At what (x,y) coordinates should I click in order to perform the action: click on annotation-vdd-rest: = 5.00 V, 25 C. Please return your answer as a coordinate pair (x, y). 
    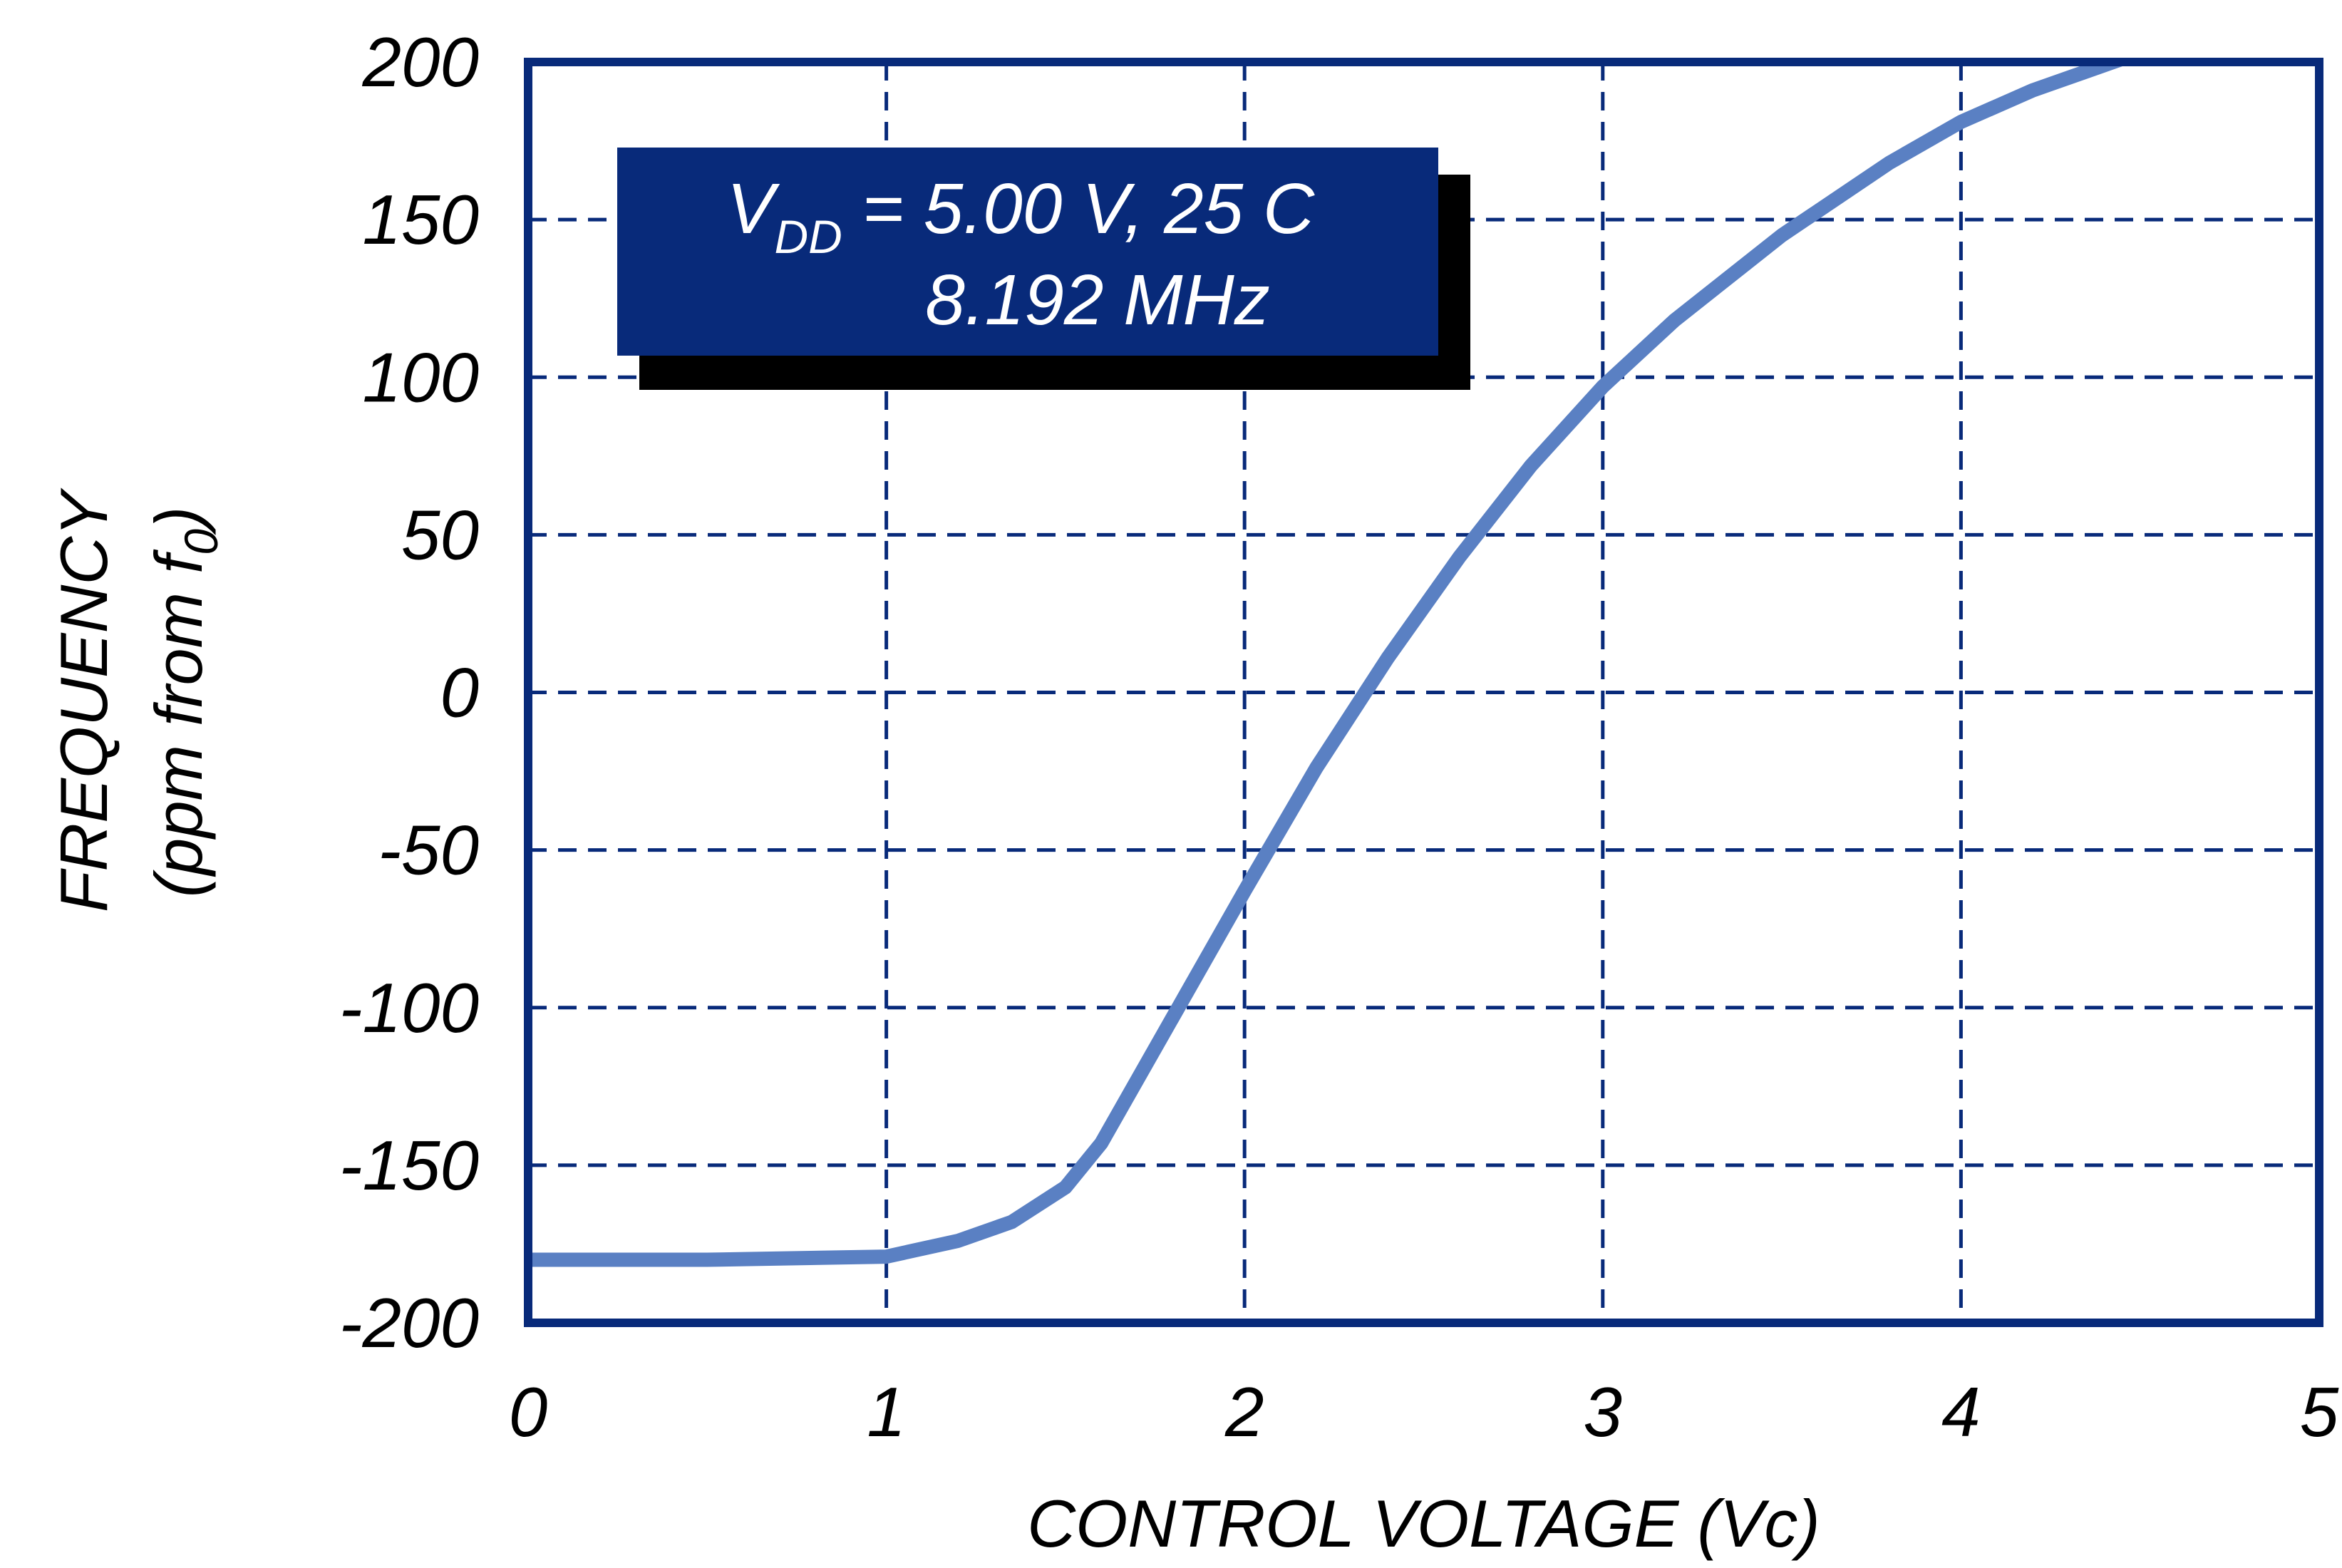
    Looking at the image, I should click on (1078, 209).